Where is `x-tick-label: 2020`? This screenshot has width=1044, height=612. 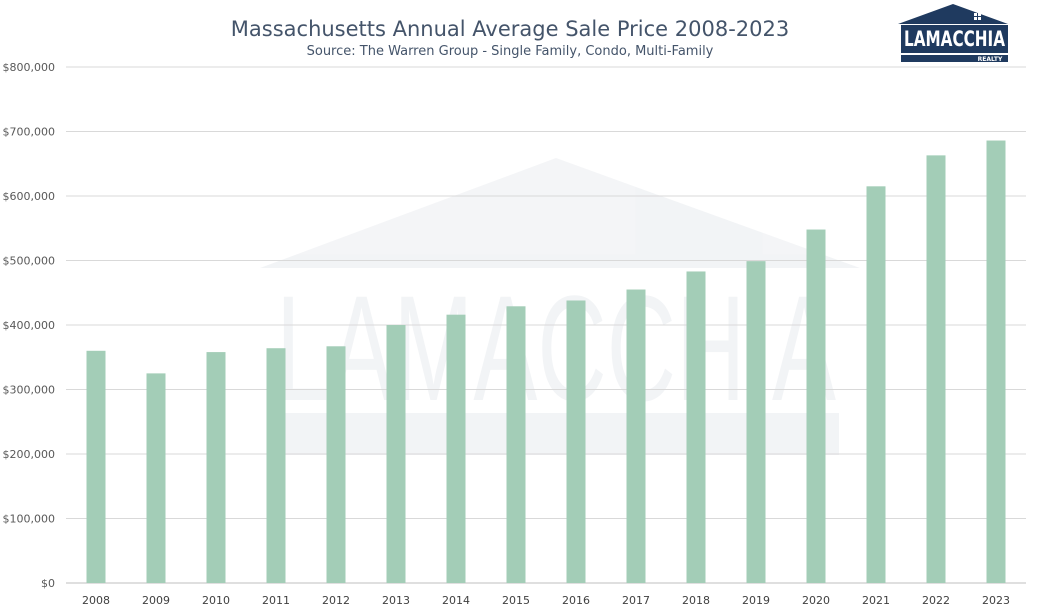 x-tick-label: 2020 is located at coordinates (816, 600).